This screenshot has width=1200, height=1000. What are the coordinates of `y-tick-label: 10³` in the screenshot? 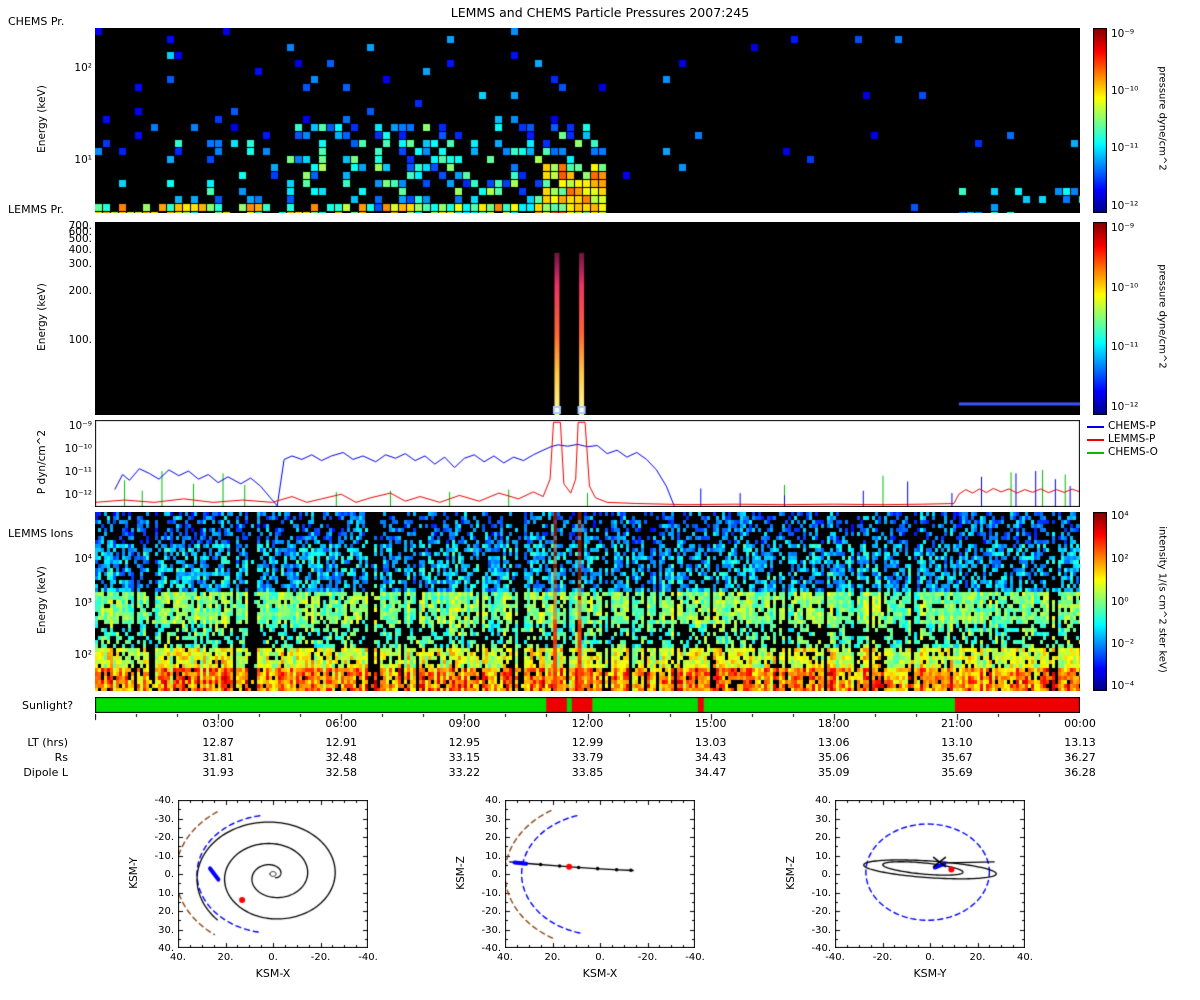 It's located at (83, 603).